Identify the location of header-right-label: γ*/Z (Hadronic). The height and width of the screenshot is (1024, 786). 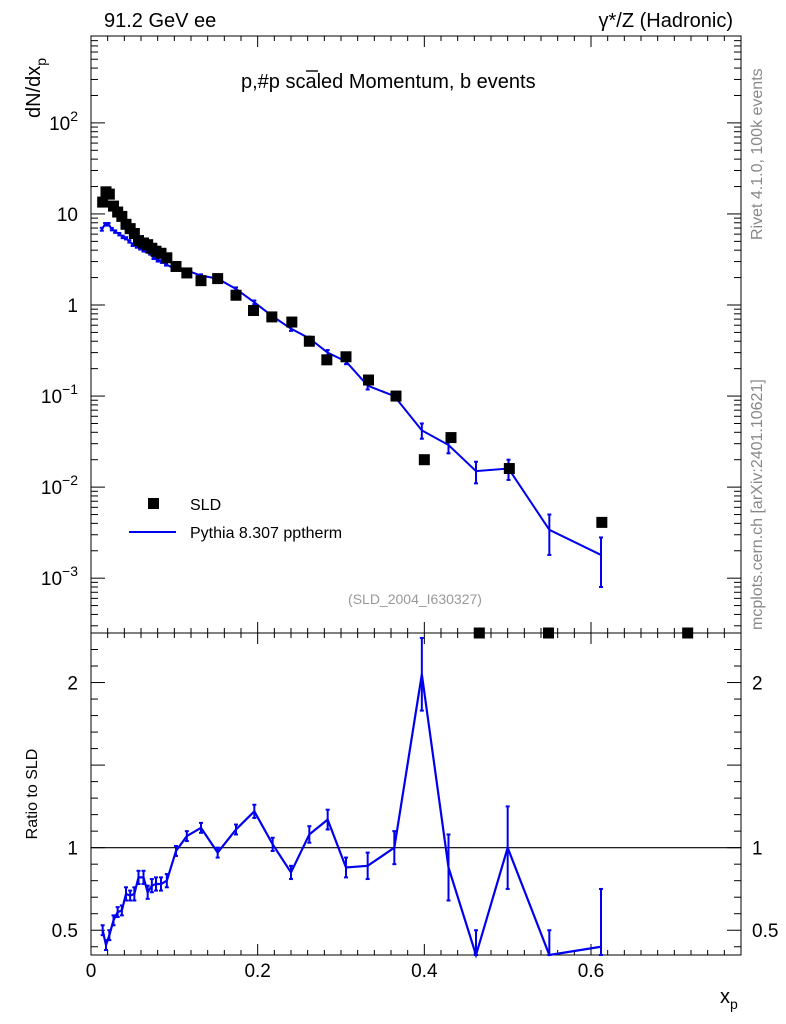
(666, 21).